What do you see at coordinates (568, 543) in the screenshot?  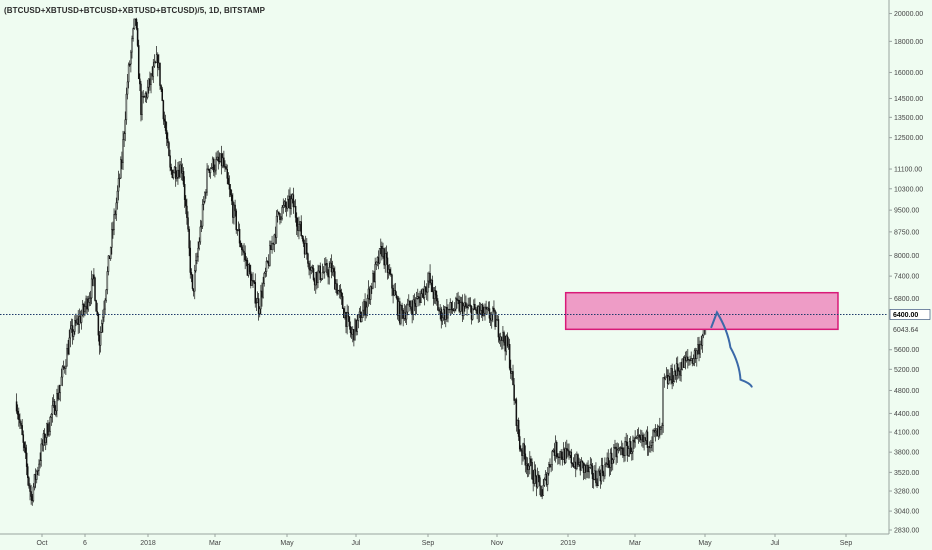 I see `x-tick-label: 2019` at bounding box center [568, 543].